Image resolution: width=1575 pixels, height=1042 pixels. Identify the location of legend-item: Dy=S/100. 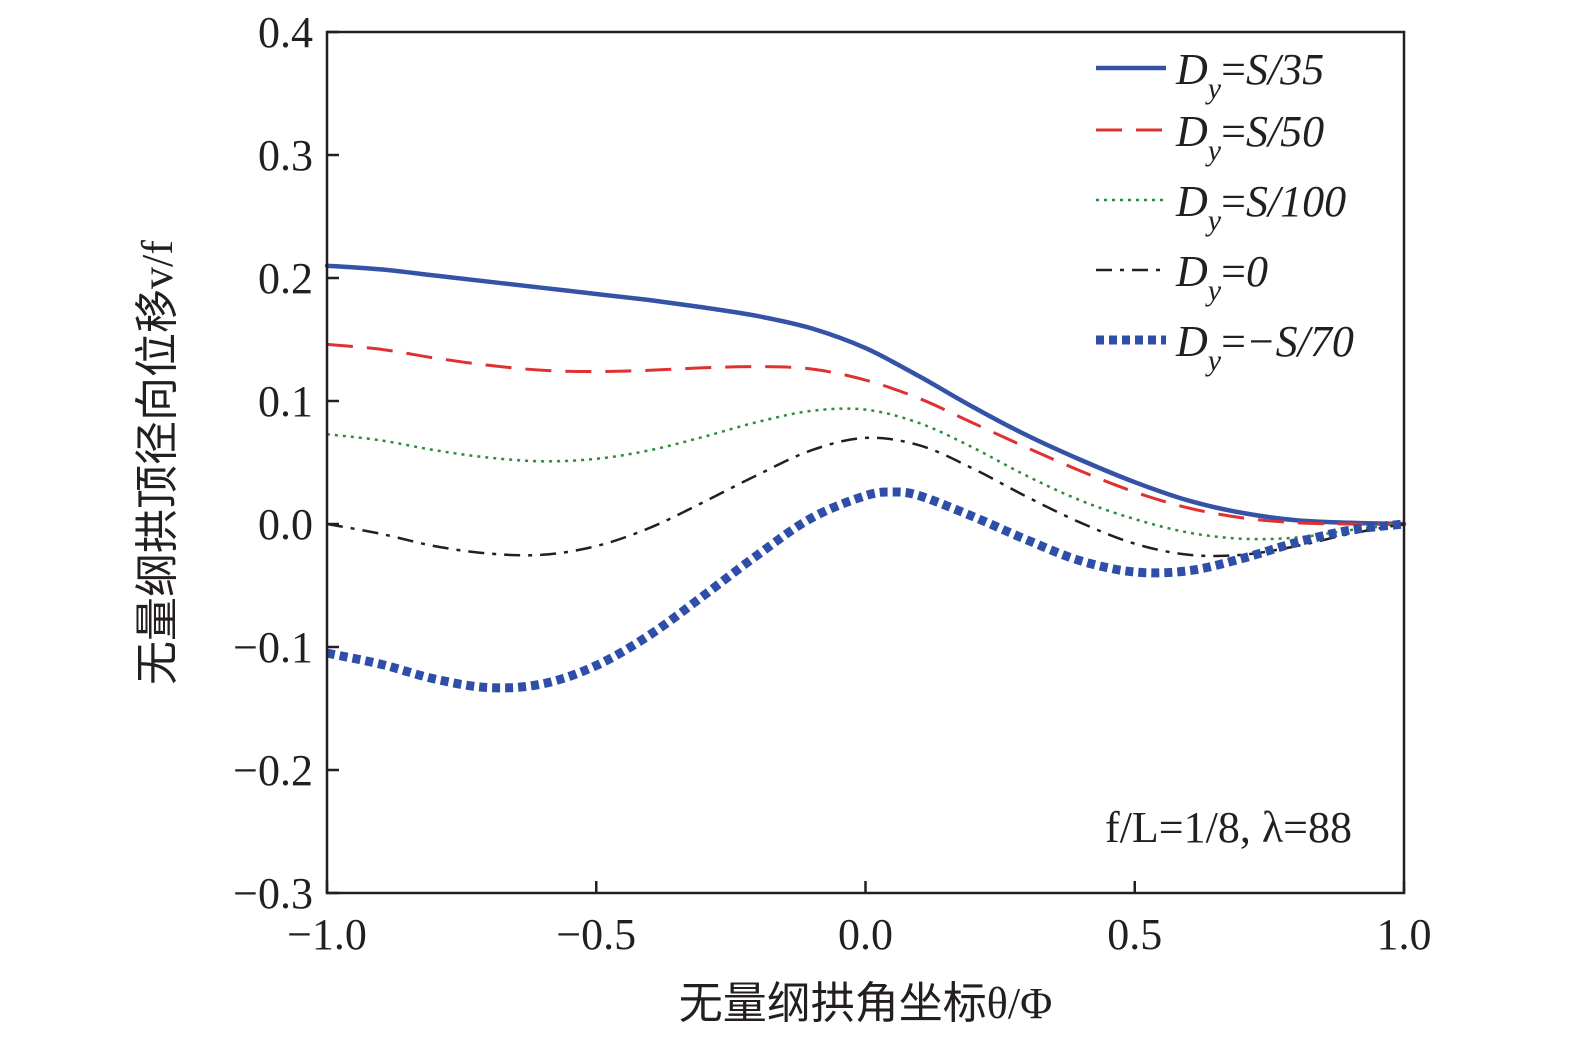
(1221, 207).